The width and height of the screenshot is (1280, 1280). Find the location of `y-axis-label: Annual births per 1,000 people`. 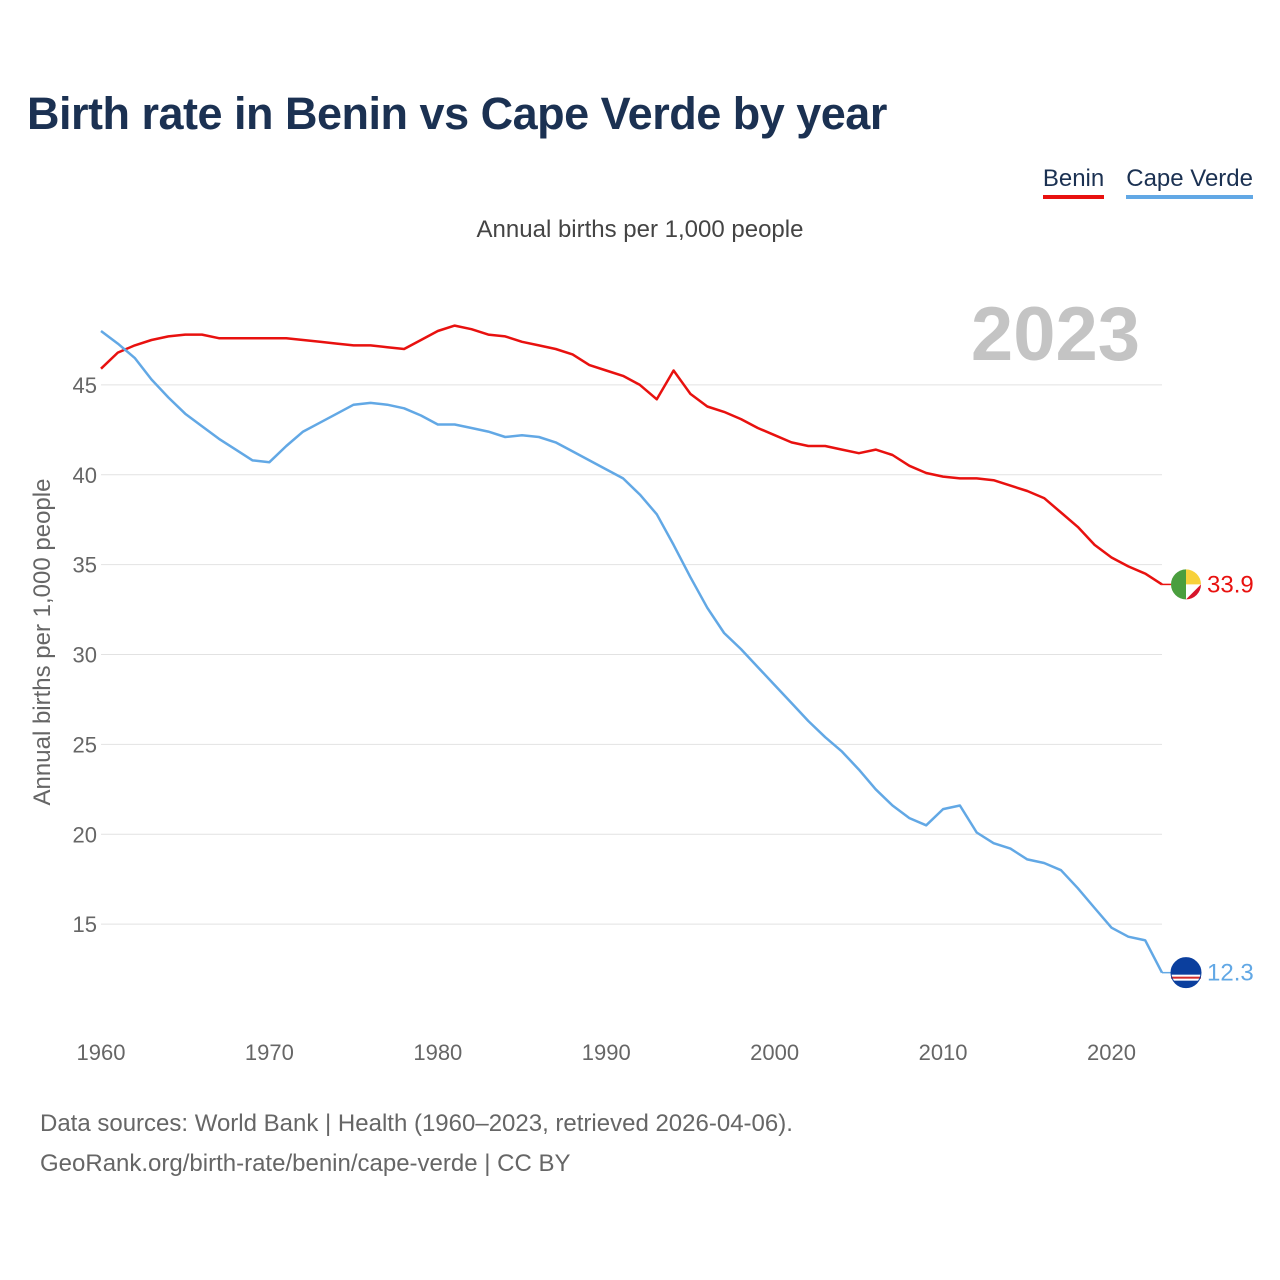

y-axis-label: Annual births per 1,000 people is located at coordinates (42, 642).